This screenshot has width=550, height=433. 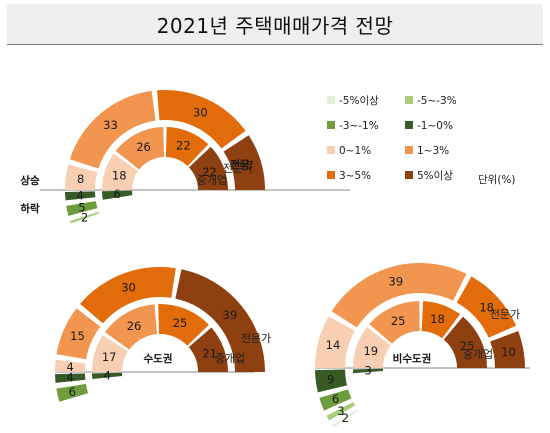 What do you see at coordinates (437, 101) in the screenshot?
I see `legend-label-m5_3: -5~-3%` at bounding box center [437, 101].